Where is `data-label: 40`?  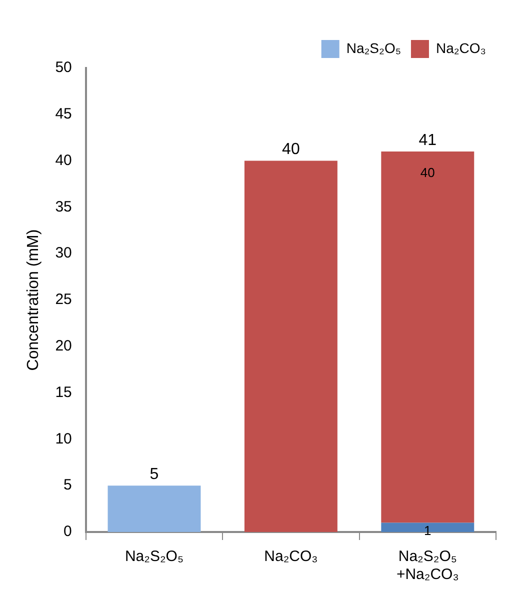 data-label: 40 is located at coordinates (427, 172).